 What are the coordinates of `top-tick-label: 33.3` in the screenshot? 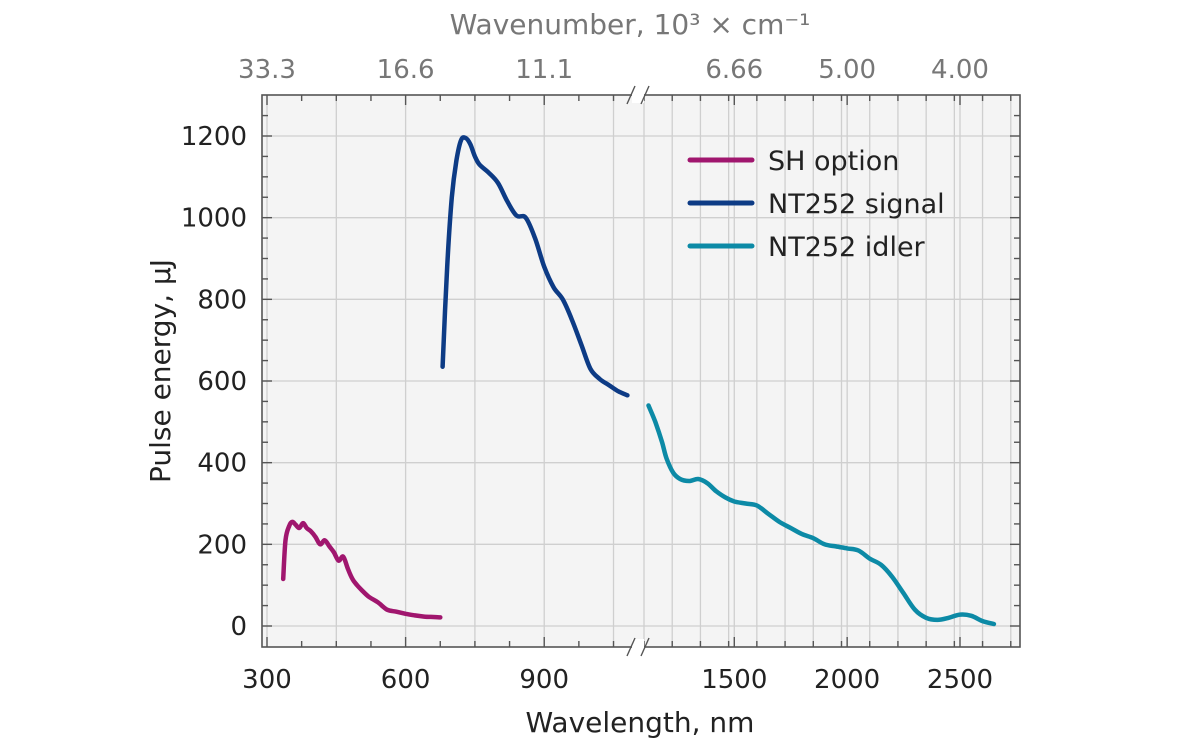 It's located at (267, 70).